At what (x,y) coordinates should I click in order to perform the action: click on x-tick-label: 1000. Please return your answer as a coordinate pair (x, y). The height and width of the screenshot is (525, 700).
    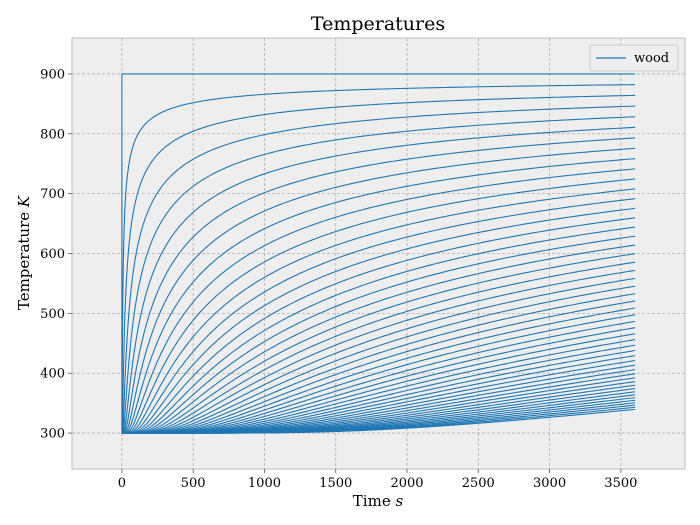
    Looking at the image, I should click on (264, 483).